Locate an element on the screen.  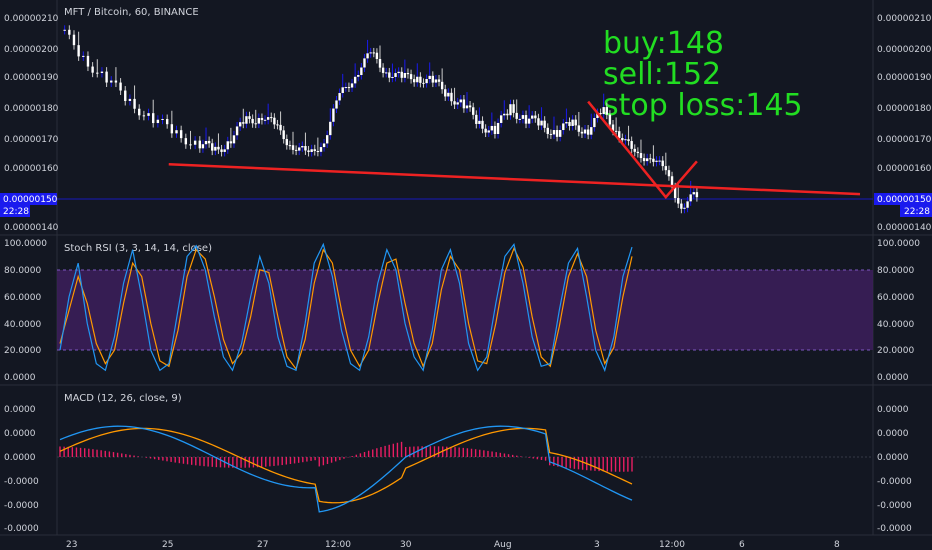
last-price-badge-right is located at coordinates (903, 199).